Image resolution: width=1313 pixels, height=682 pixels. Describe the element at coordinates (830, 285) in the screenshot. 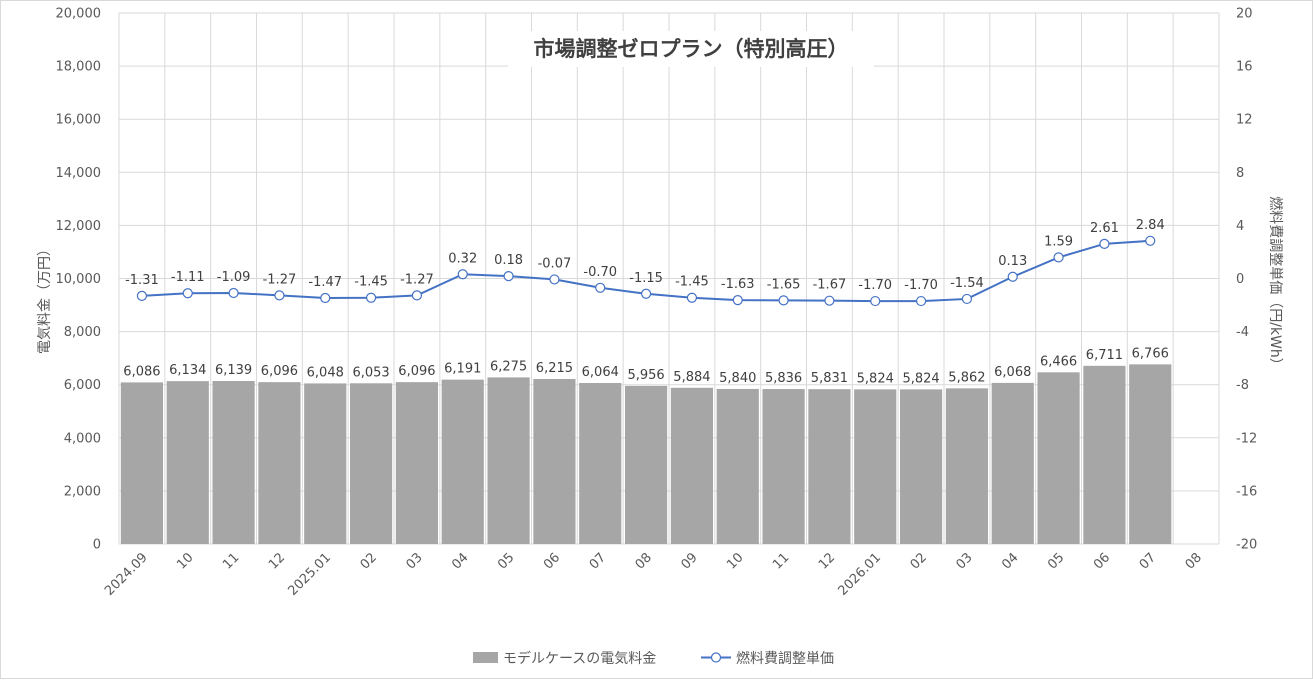

I see `line-value-label: -1.67` at that location.